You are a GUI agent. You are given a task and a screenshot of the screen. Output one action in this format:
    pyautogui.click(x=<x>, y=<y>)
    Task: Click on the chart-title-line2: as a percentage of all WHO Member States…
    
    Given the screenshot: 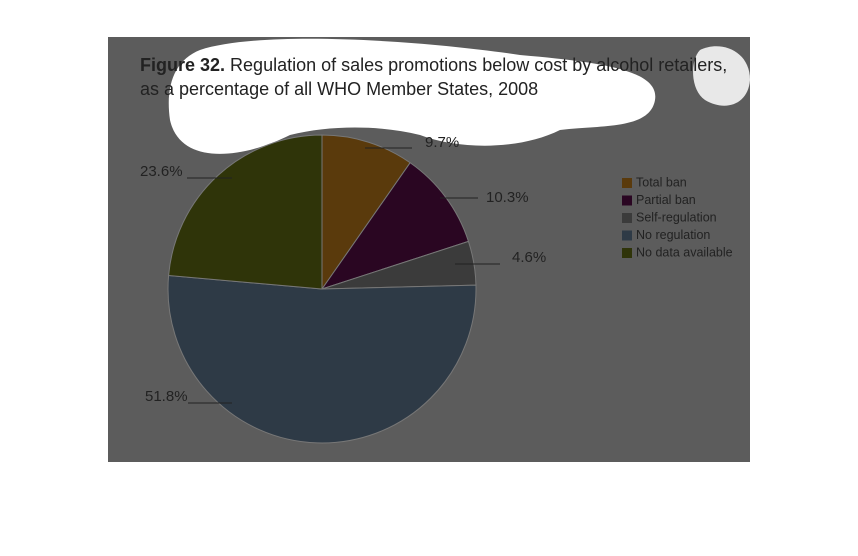 What is the action you would take?
    pyautogui.click(x=339, y=89)
    